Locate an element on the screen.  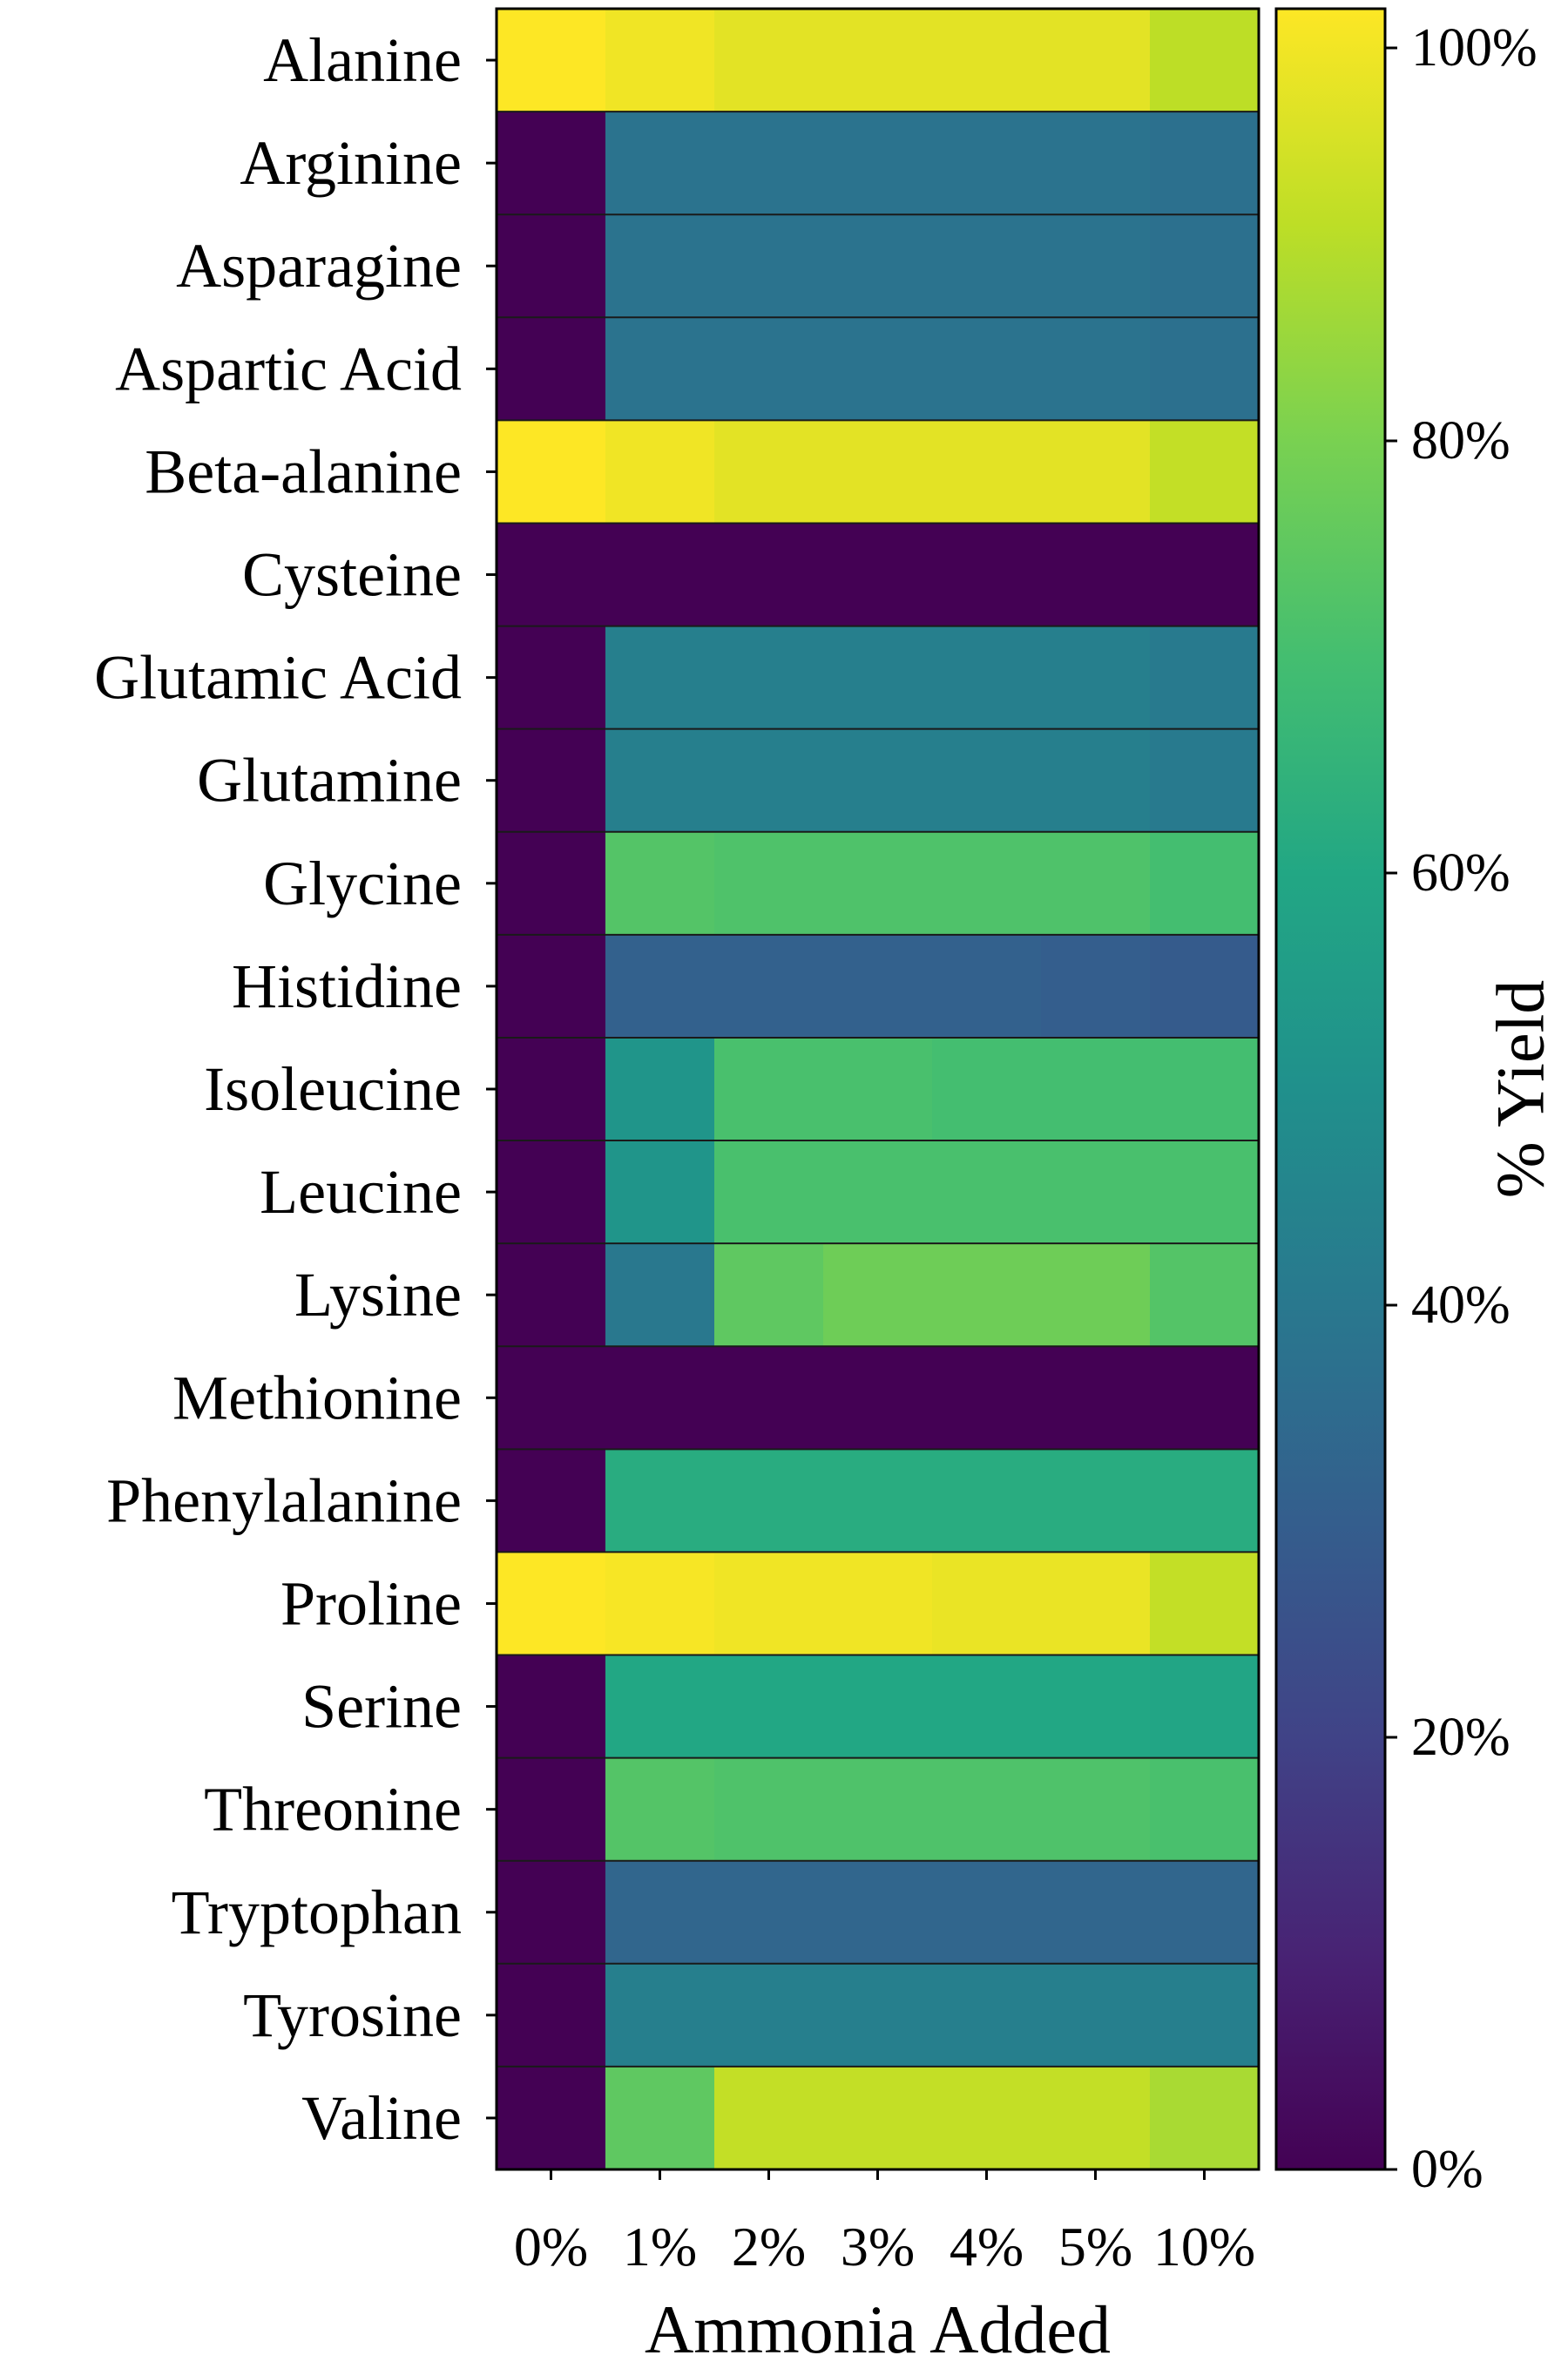
y-tick-label-asparagine: Asparagine is located at coordinates (319, 266).